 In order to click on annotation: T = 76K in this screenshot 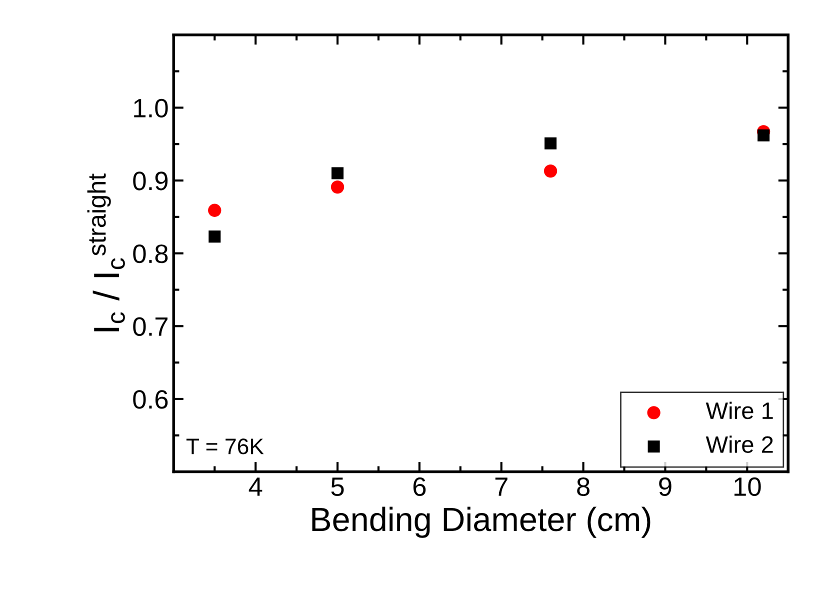, I will do `click(225, 446)`.